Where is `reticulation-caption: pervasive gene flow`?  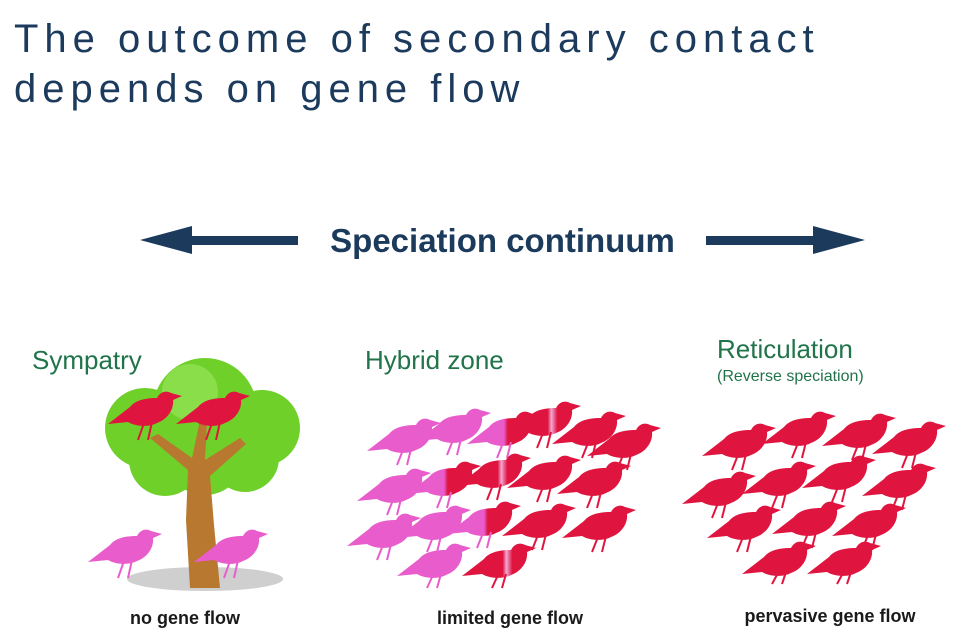
reticulation-caption: pervasive gene flow is located at coordinates (830, 616).